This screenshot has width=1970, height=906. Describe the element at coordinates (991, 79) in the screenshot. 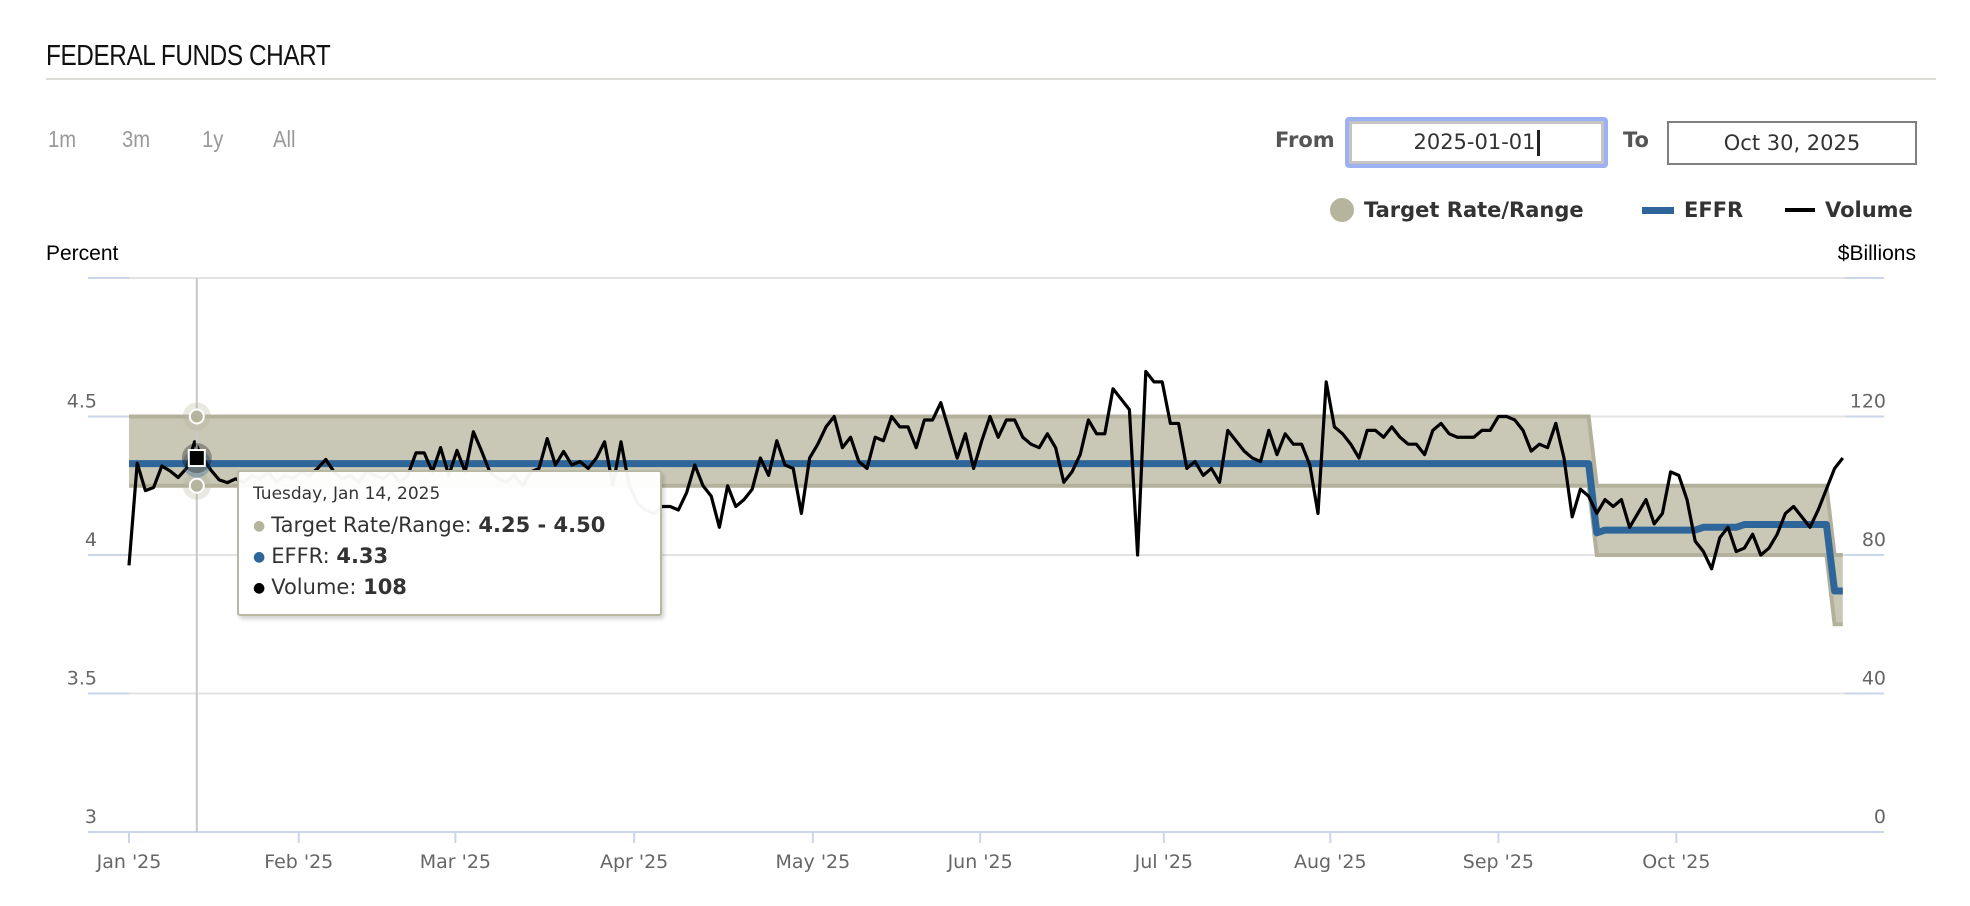

I see `title-divider` at that location.